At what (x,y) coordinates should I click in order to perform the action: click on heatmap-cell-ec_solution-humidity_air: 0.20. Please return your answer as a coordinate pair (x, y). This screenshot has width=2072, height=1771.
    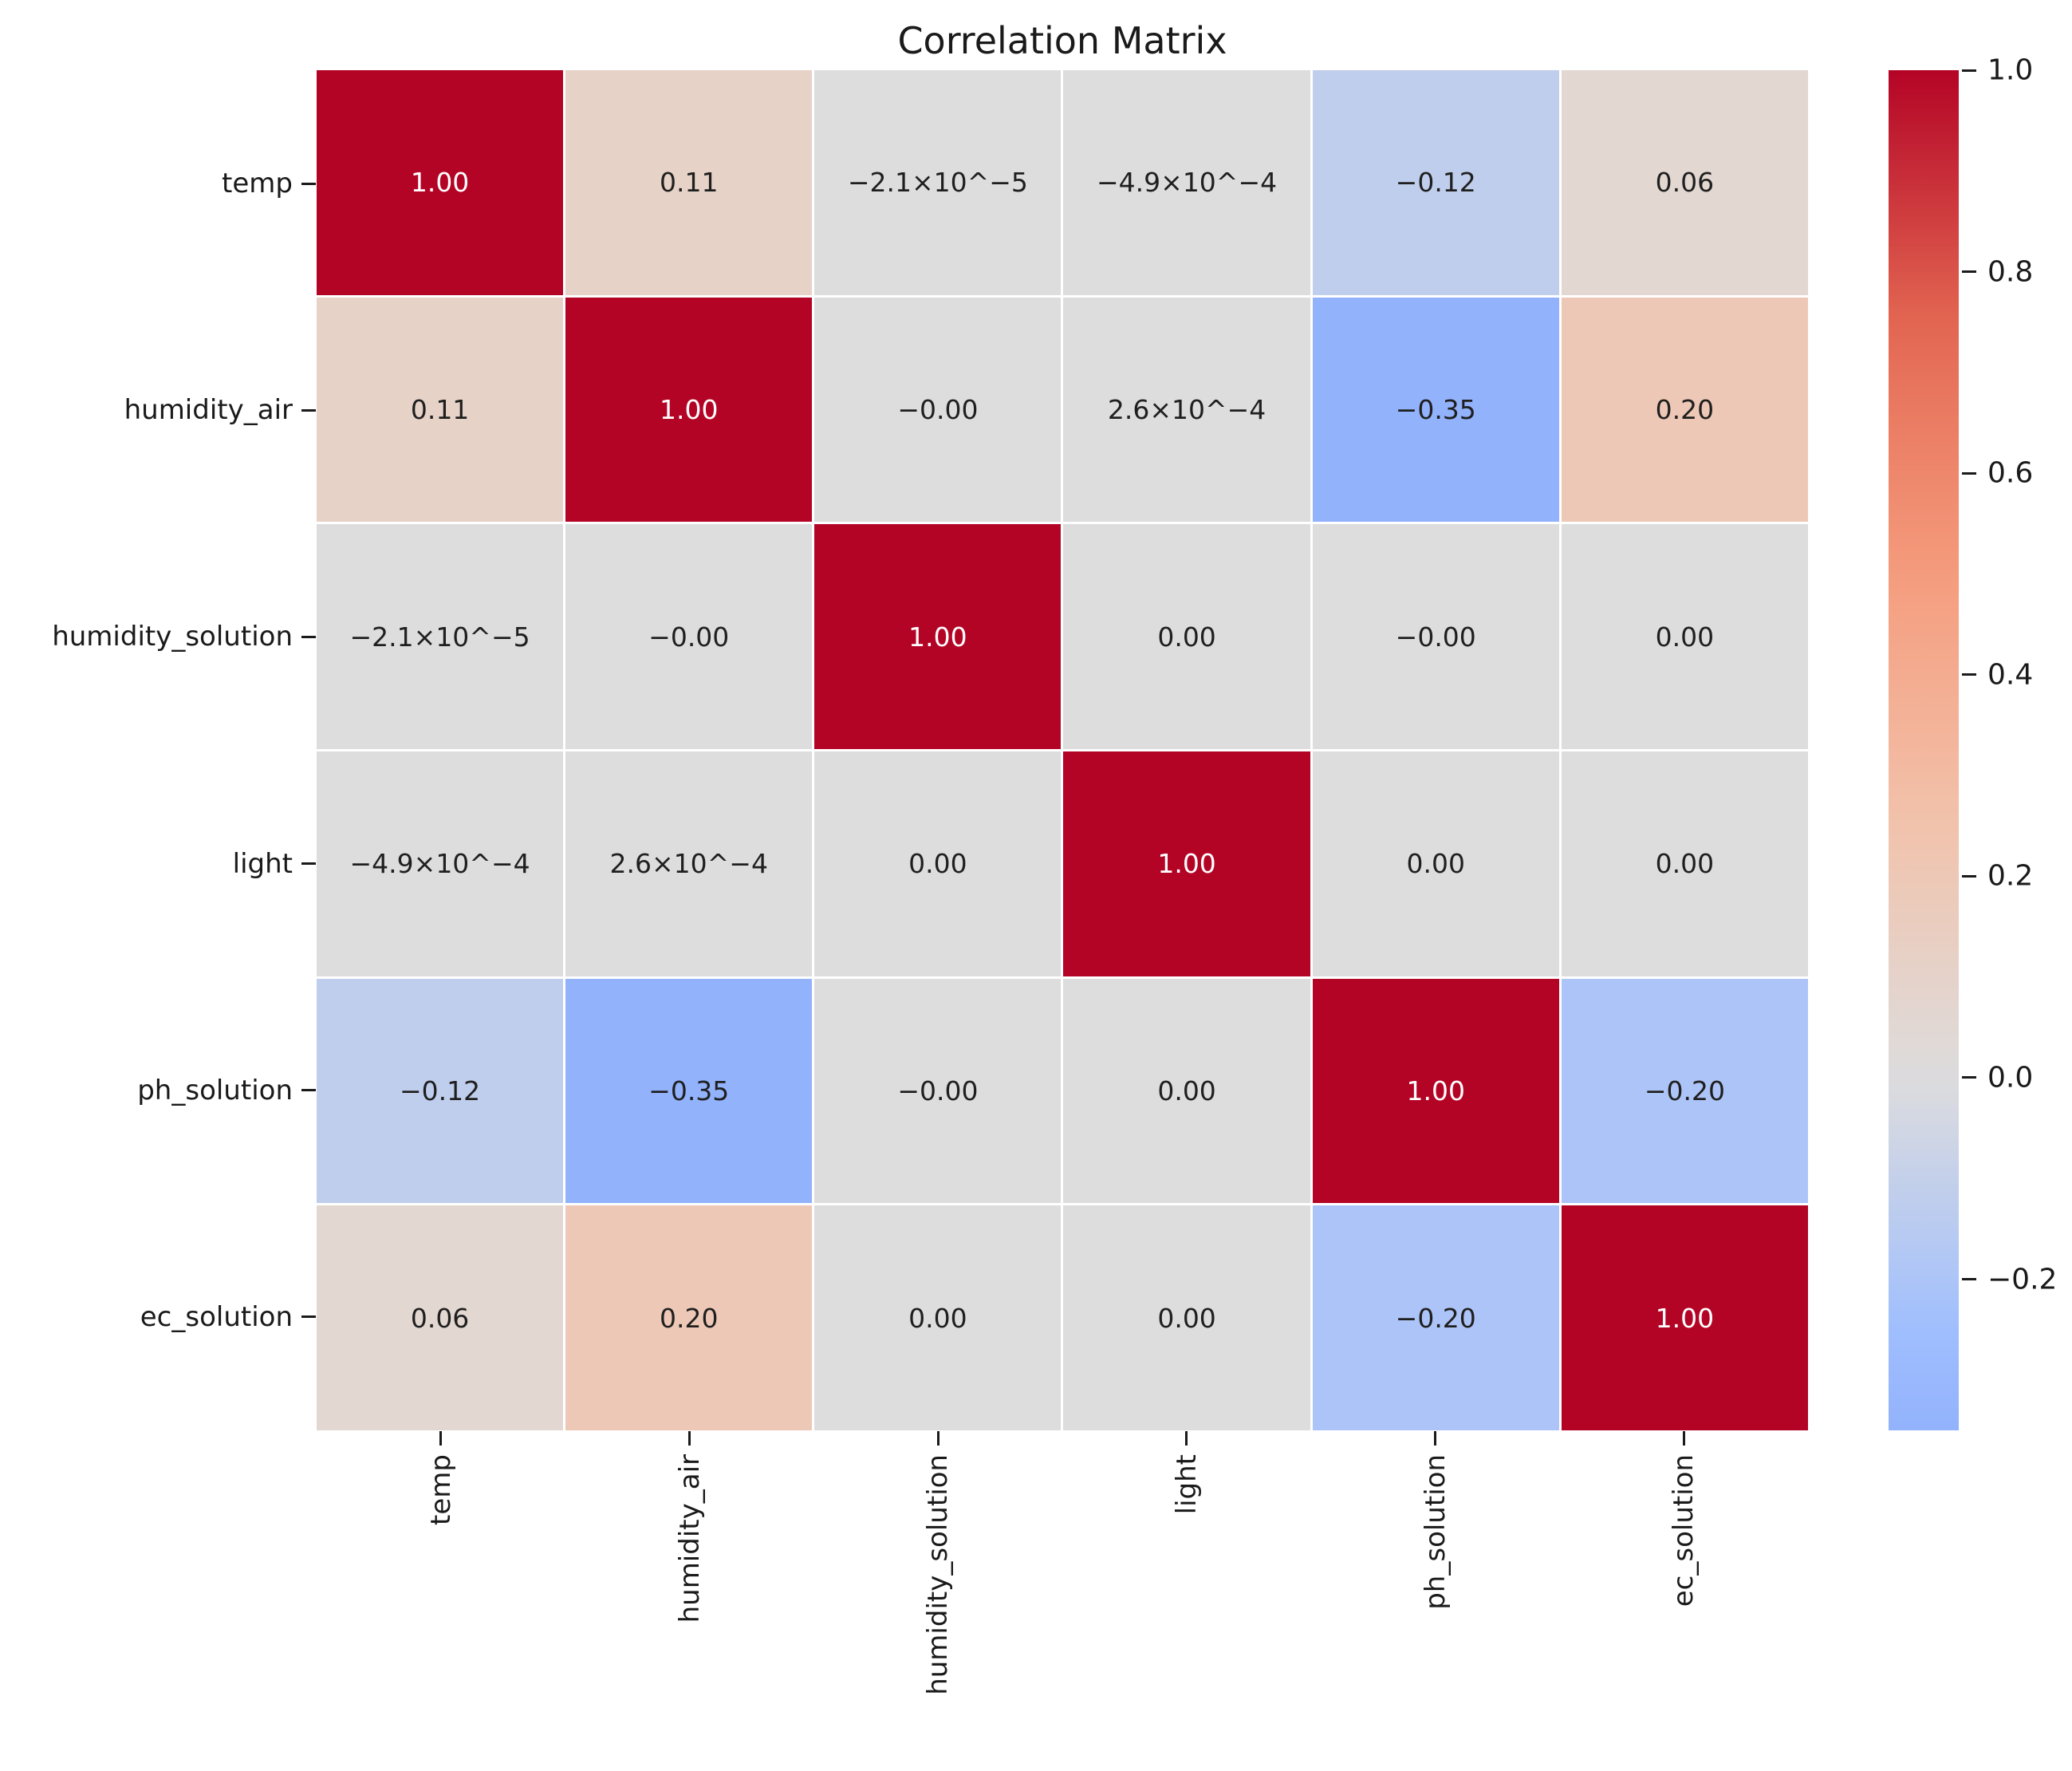
    Looking at the image, I should click on (689, 1317).